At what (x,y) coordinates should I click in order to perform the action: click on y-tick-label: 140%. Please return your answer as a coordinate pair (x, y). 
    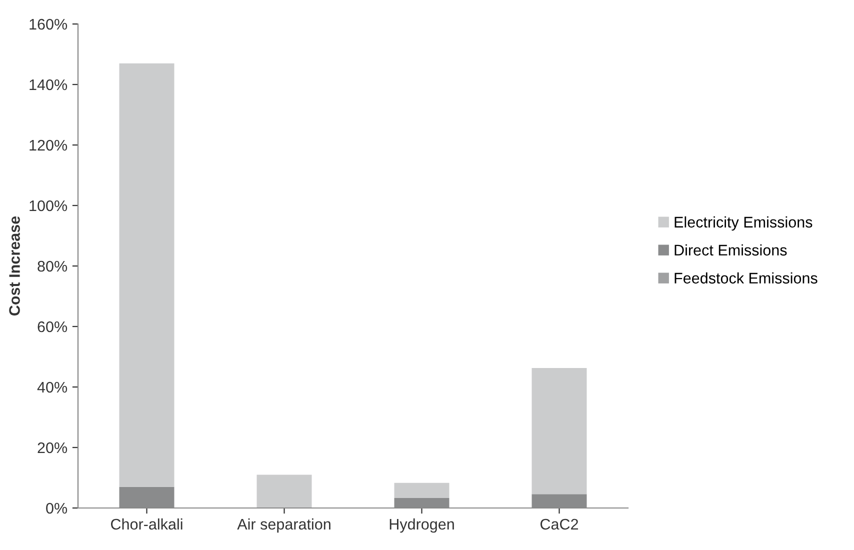
    Looking at the image, I should click on (49, 84).